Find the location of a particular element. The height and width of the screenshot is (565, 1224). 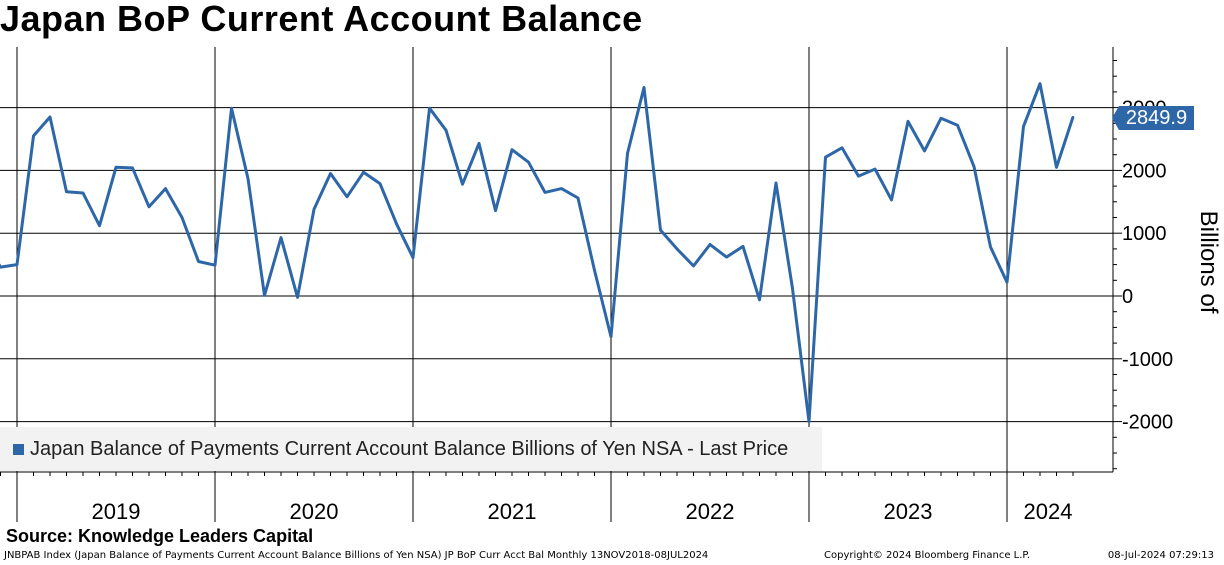

legend-swatch is located at coordinates (18, 449).